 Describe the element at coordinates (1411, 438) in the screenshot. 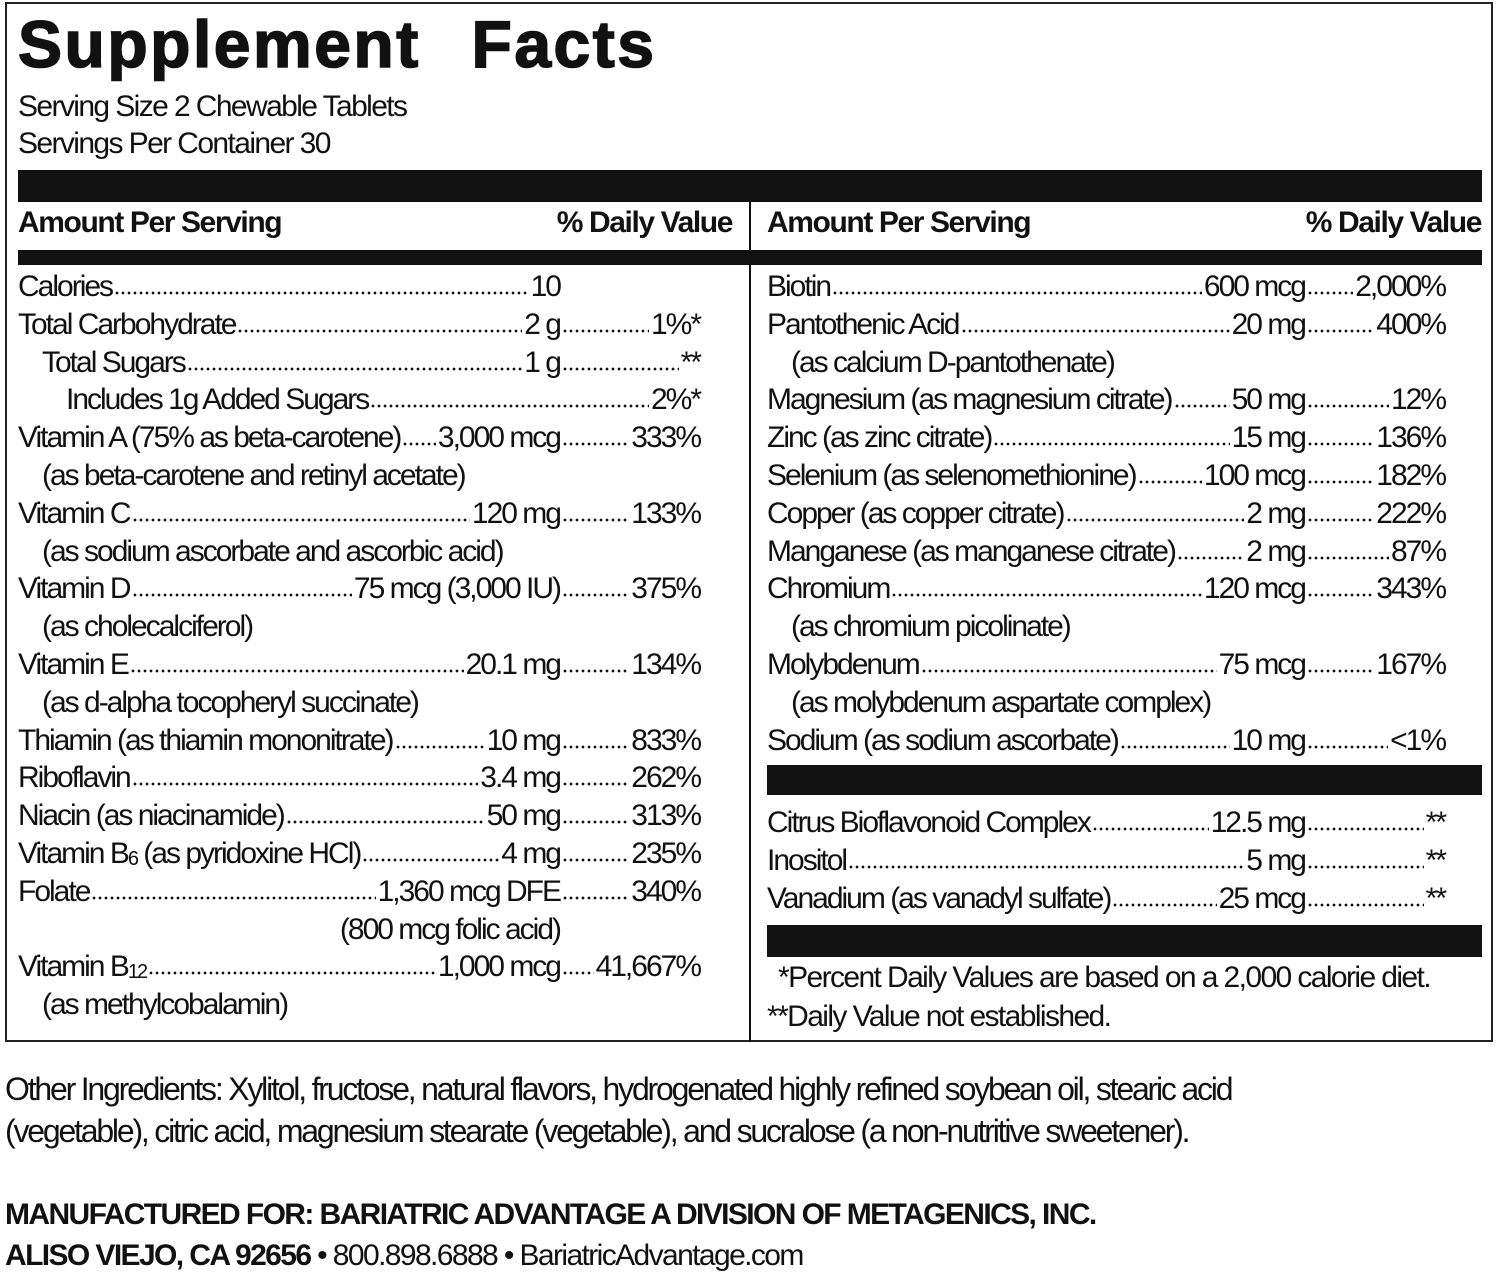

I see `daily-value: 136%` at that location.